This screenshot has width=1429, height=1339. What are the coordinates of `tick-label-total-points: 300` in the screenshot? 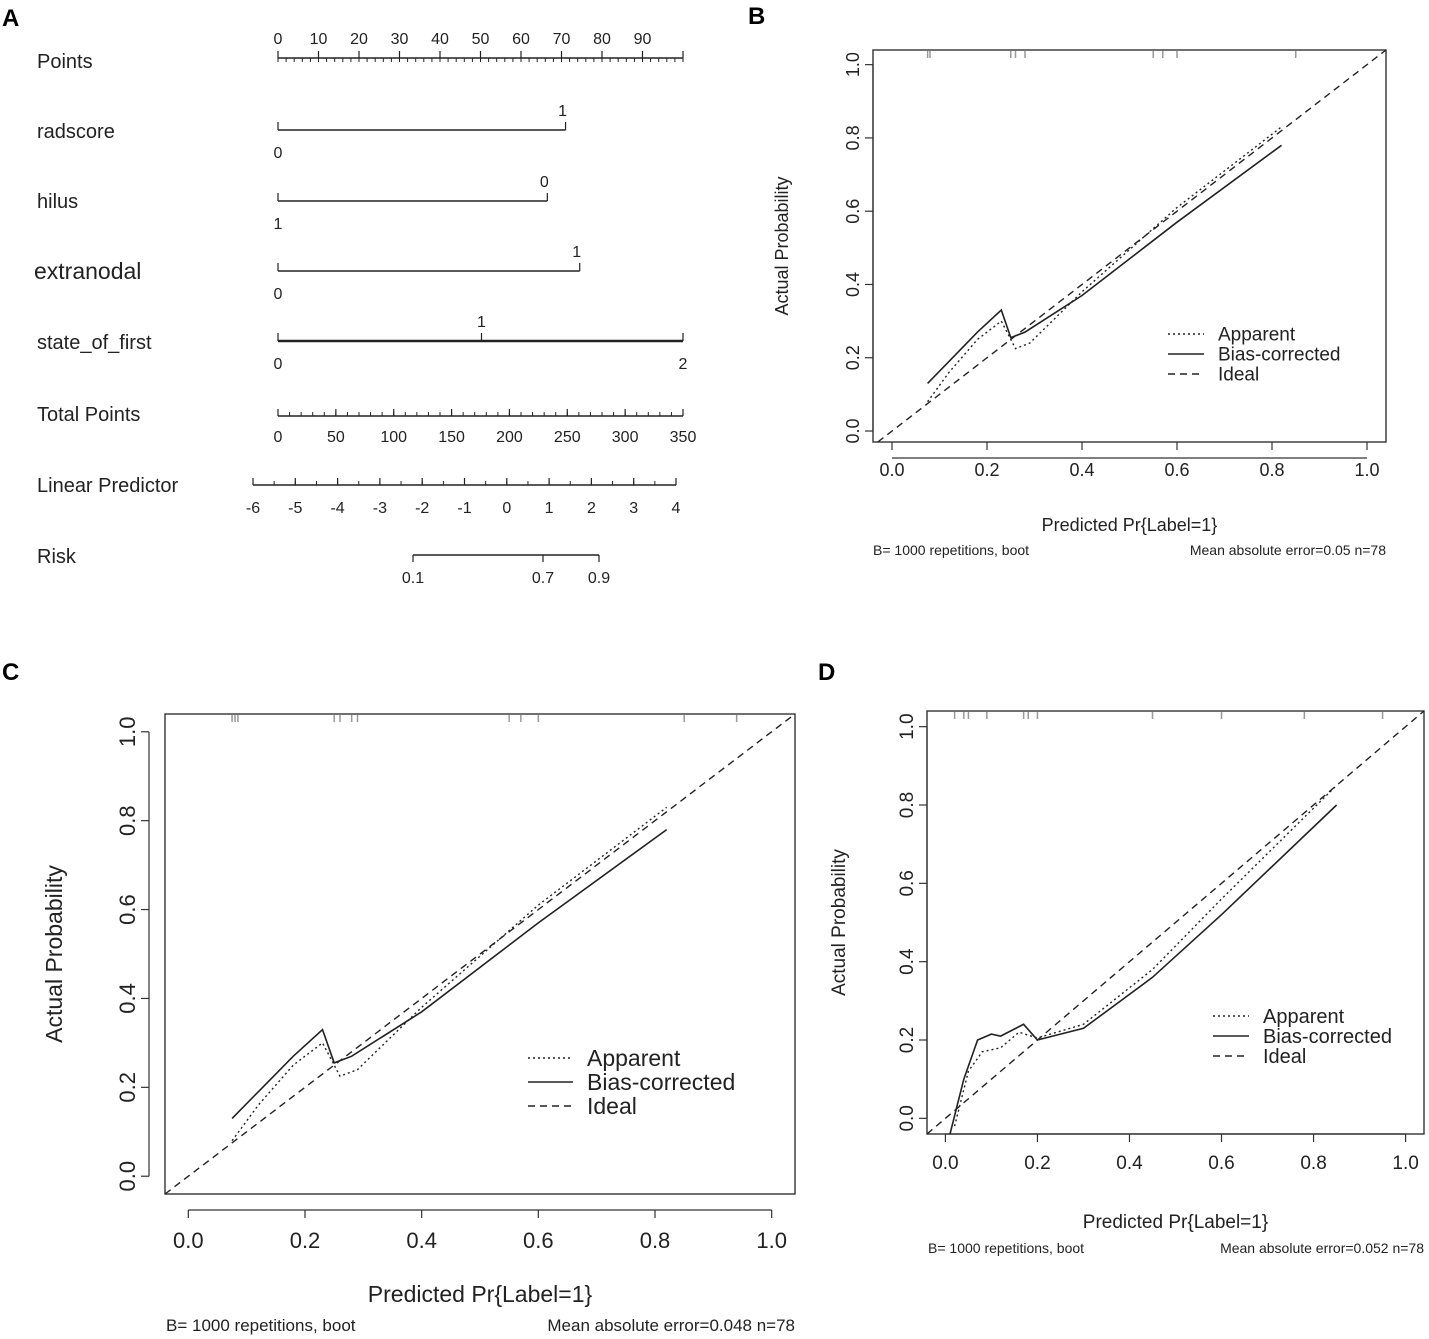 It's located at (625, 437).